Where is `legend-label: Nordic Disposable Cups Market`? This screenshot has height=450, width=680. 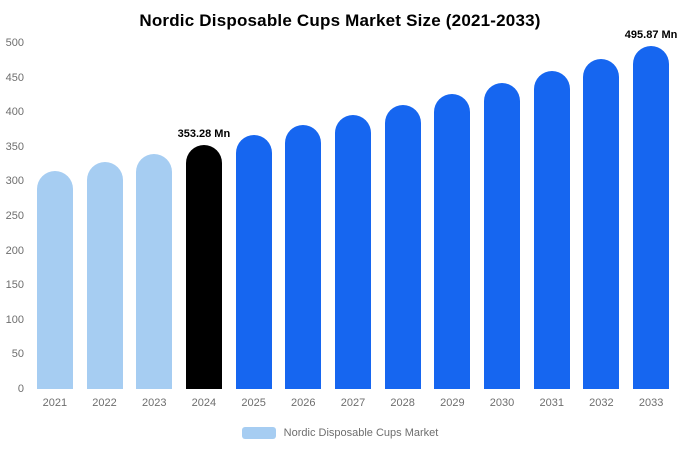 legend-label: Nordic Disposable Cups Market is located at coordinates (361, 433).